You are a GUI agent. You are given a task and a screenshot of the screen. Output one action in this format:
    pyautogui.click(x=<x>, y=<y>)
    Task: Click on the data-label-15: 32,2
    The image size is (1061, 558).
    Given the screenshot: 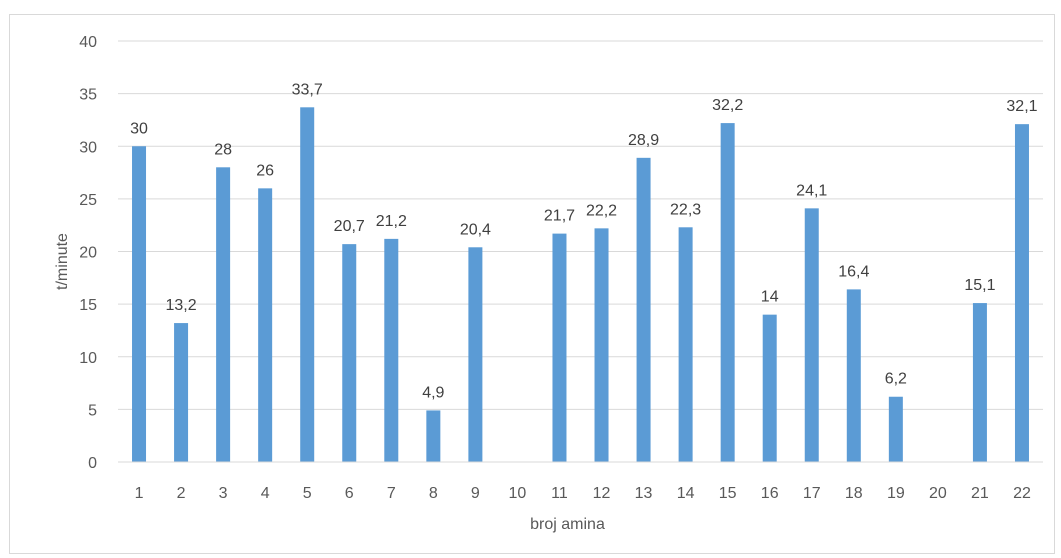 What is the action you would take?
    pyautogui.click(x=727, y=105)
    